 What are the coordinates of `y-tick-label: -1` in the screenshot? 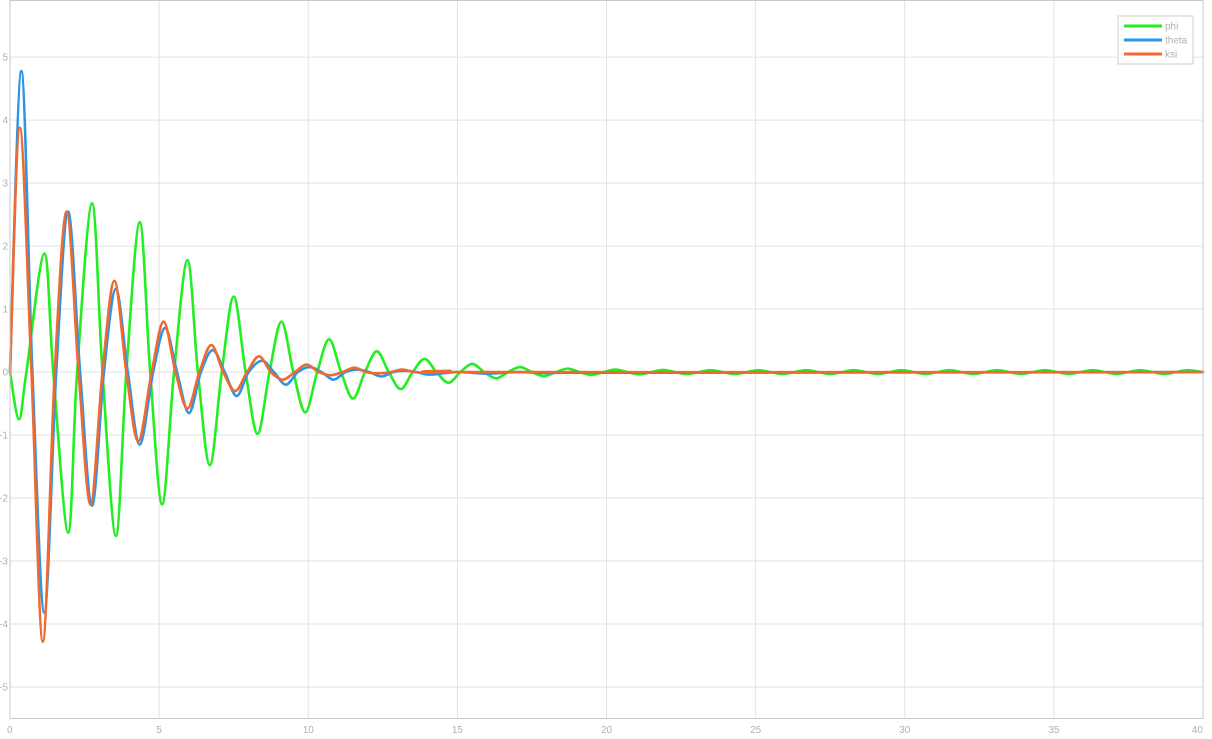 It's located at (4, 436).